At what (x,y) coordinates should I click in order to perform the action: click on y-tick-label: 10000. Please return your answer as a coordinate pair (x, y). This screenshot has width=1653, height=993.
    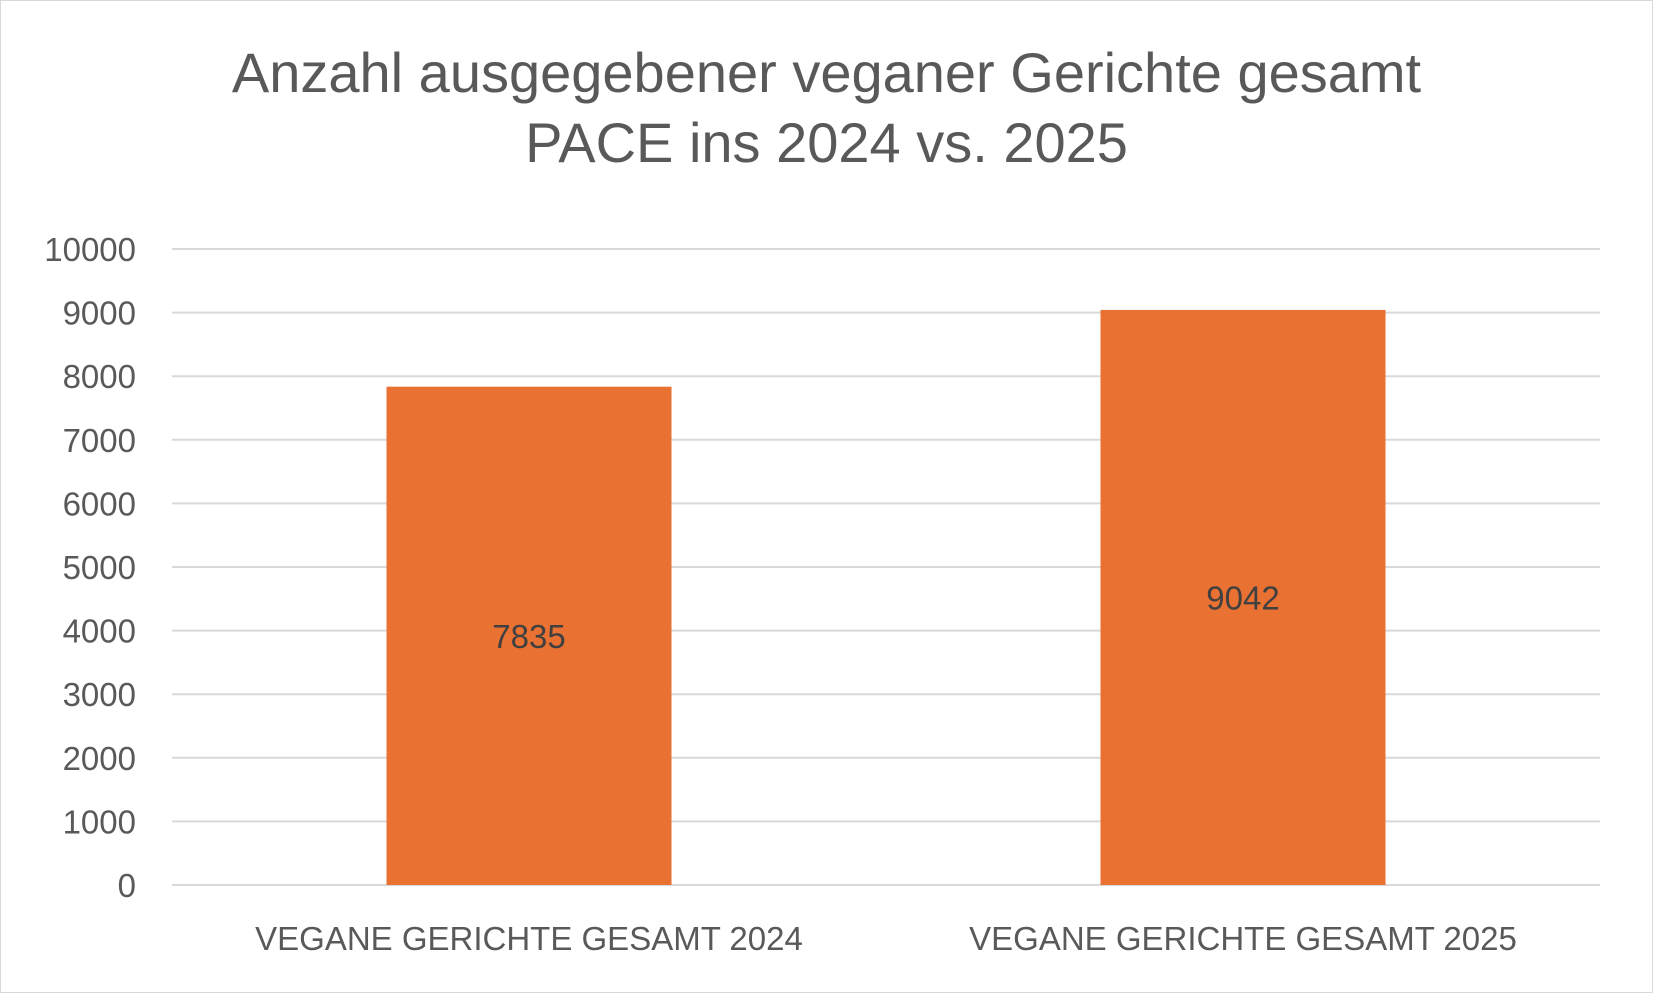
    Looking at the image, I should click on (90, 249).